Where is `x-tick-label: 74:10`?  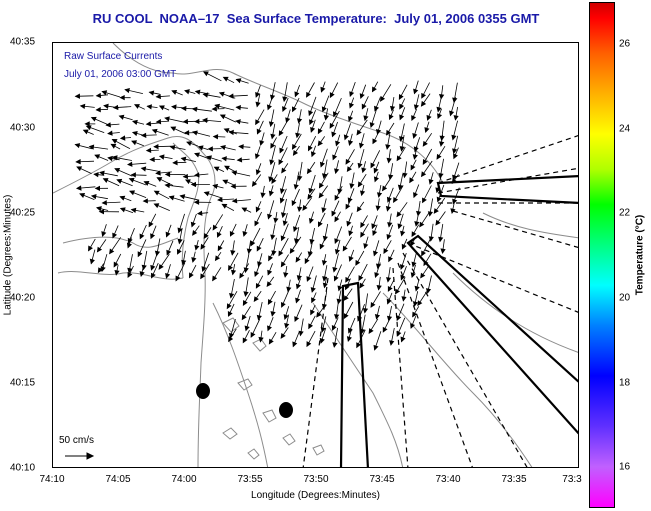
x-tick-label: 74:10 is located at coordinates (52, 479).